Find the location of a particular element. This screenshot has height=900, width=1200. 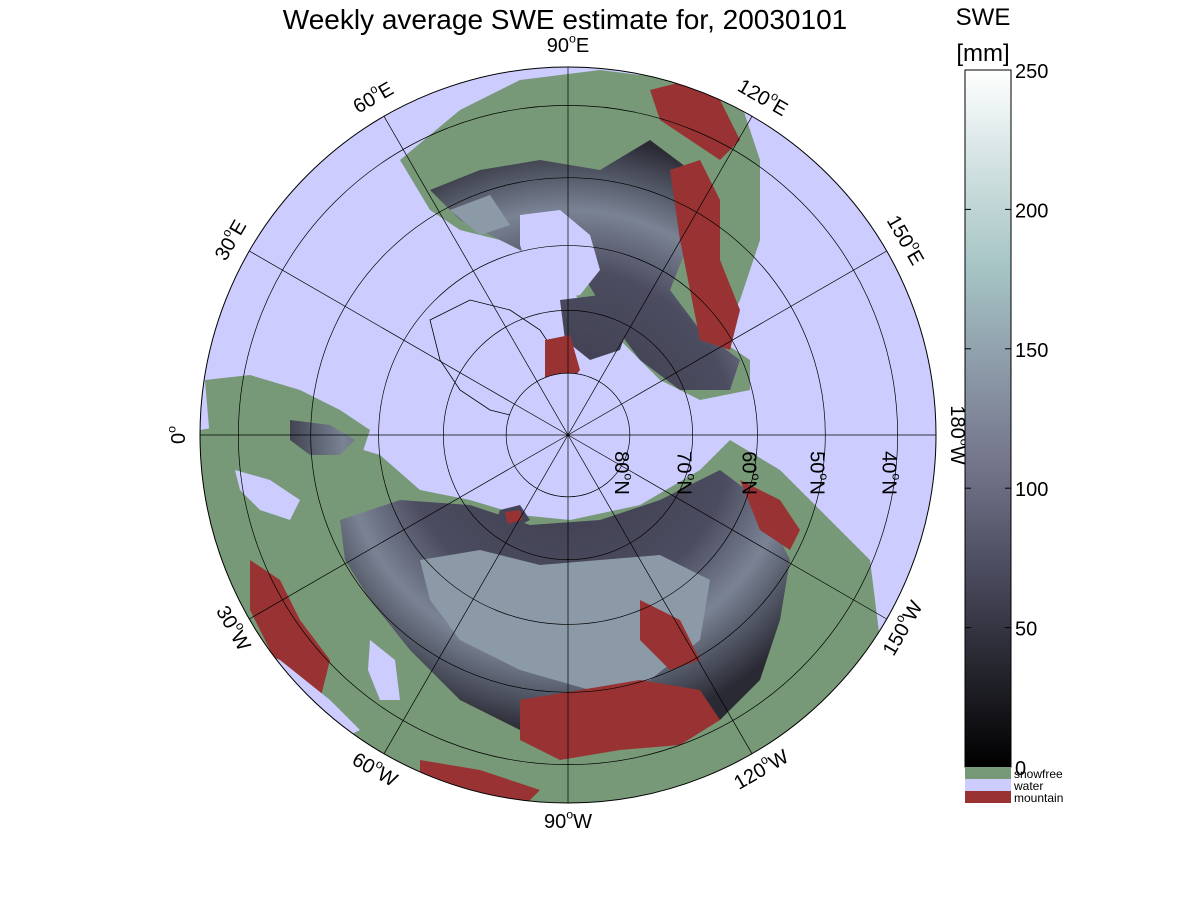

colorbar-ramp is located at coordinates (988, 418).